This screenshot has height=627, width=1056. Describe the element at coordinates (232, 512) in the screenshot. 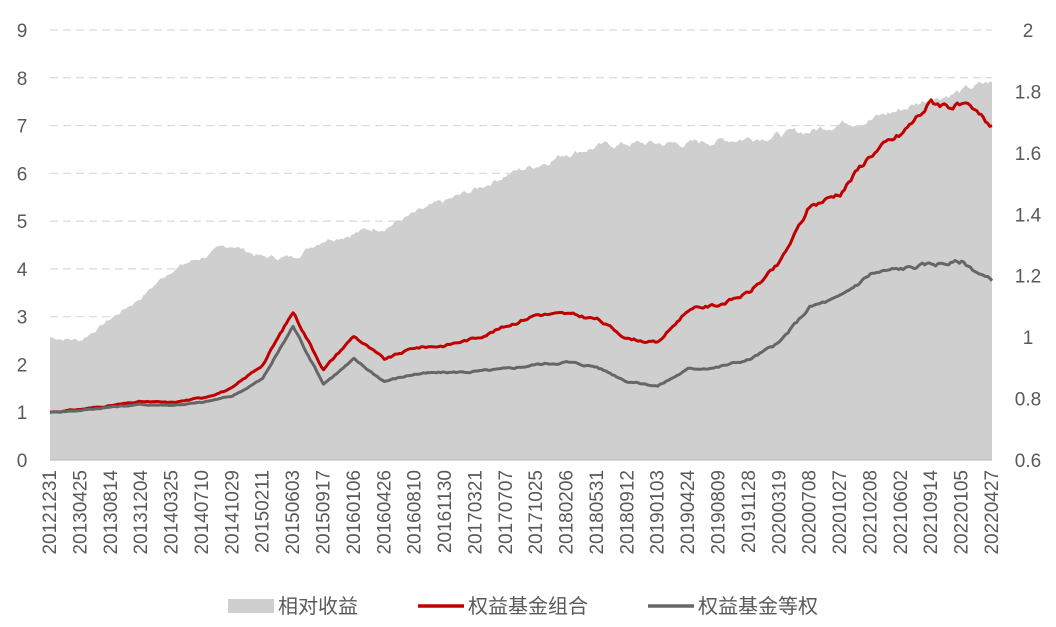

I see `x-tick-label: 20141029` at that location.